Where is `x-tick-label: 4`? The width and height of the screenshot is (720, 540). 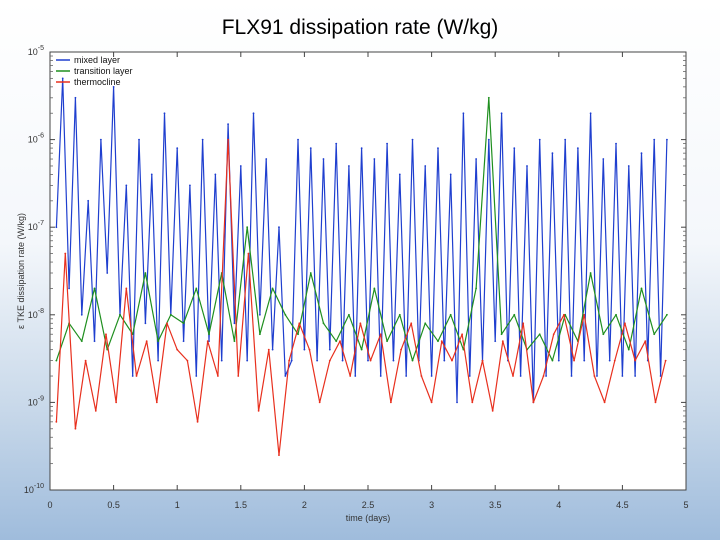
x-tick-label: 4 is located at coordinates (558, 505).